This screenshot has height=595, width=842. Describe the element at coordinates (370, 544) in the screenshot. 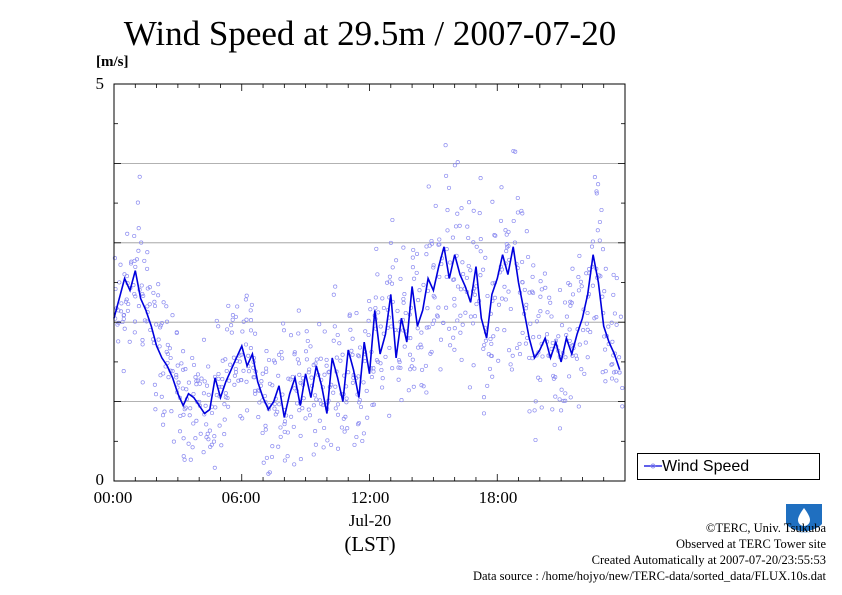

I see `x-axis-label: (LST)` at that location.